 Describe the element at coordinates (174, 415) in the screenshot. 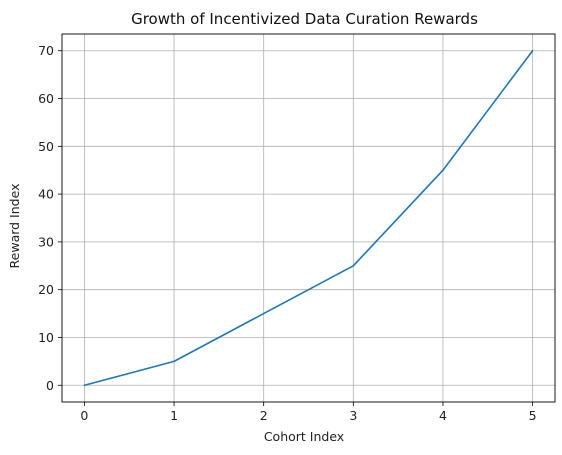

I see `x-tick-label: 1` at that location.